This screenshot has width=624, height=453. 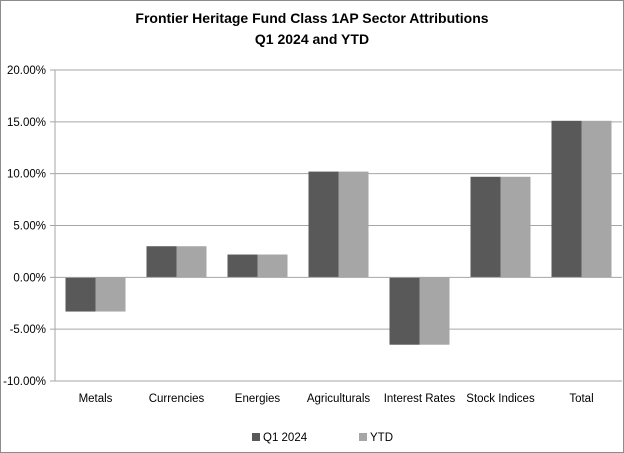 I want to click on y-tick-label: 15.00%, so click(x=26, y=123).